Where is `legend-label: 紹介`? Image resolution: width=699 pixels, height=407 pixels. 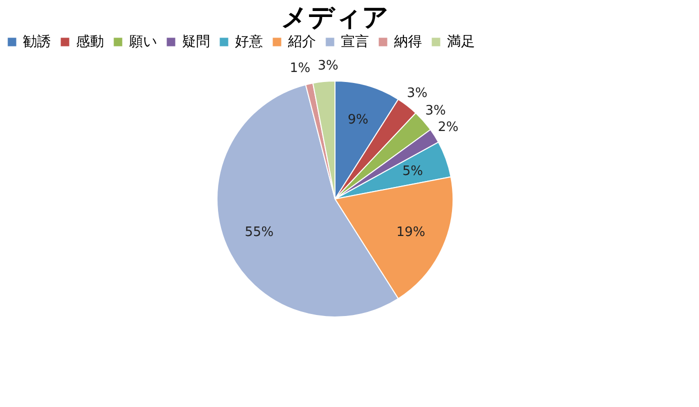 legend-label: 紹介 is located at coordinates (301, 42).